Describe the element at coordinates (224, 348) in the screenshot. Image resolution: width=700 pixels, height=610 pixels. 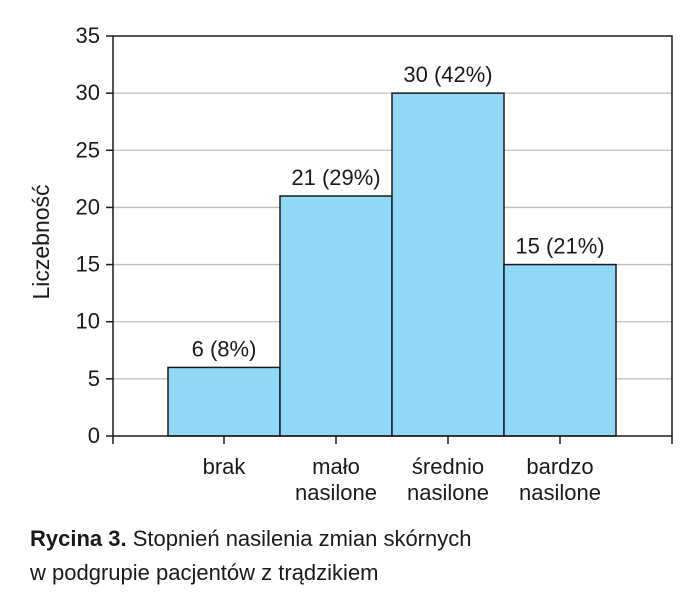
I see `data-label: 6 (8%)` at that location.